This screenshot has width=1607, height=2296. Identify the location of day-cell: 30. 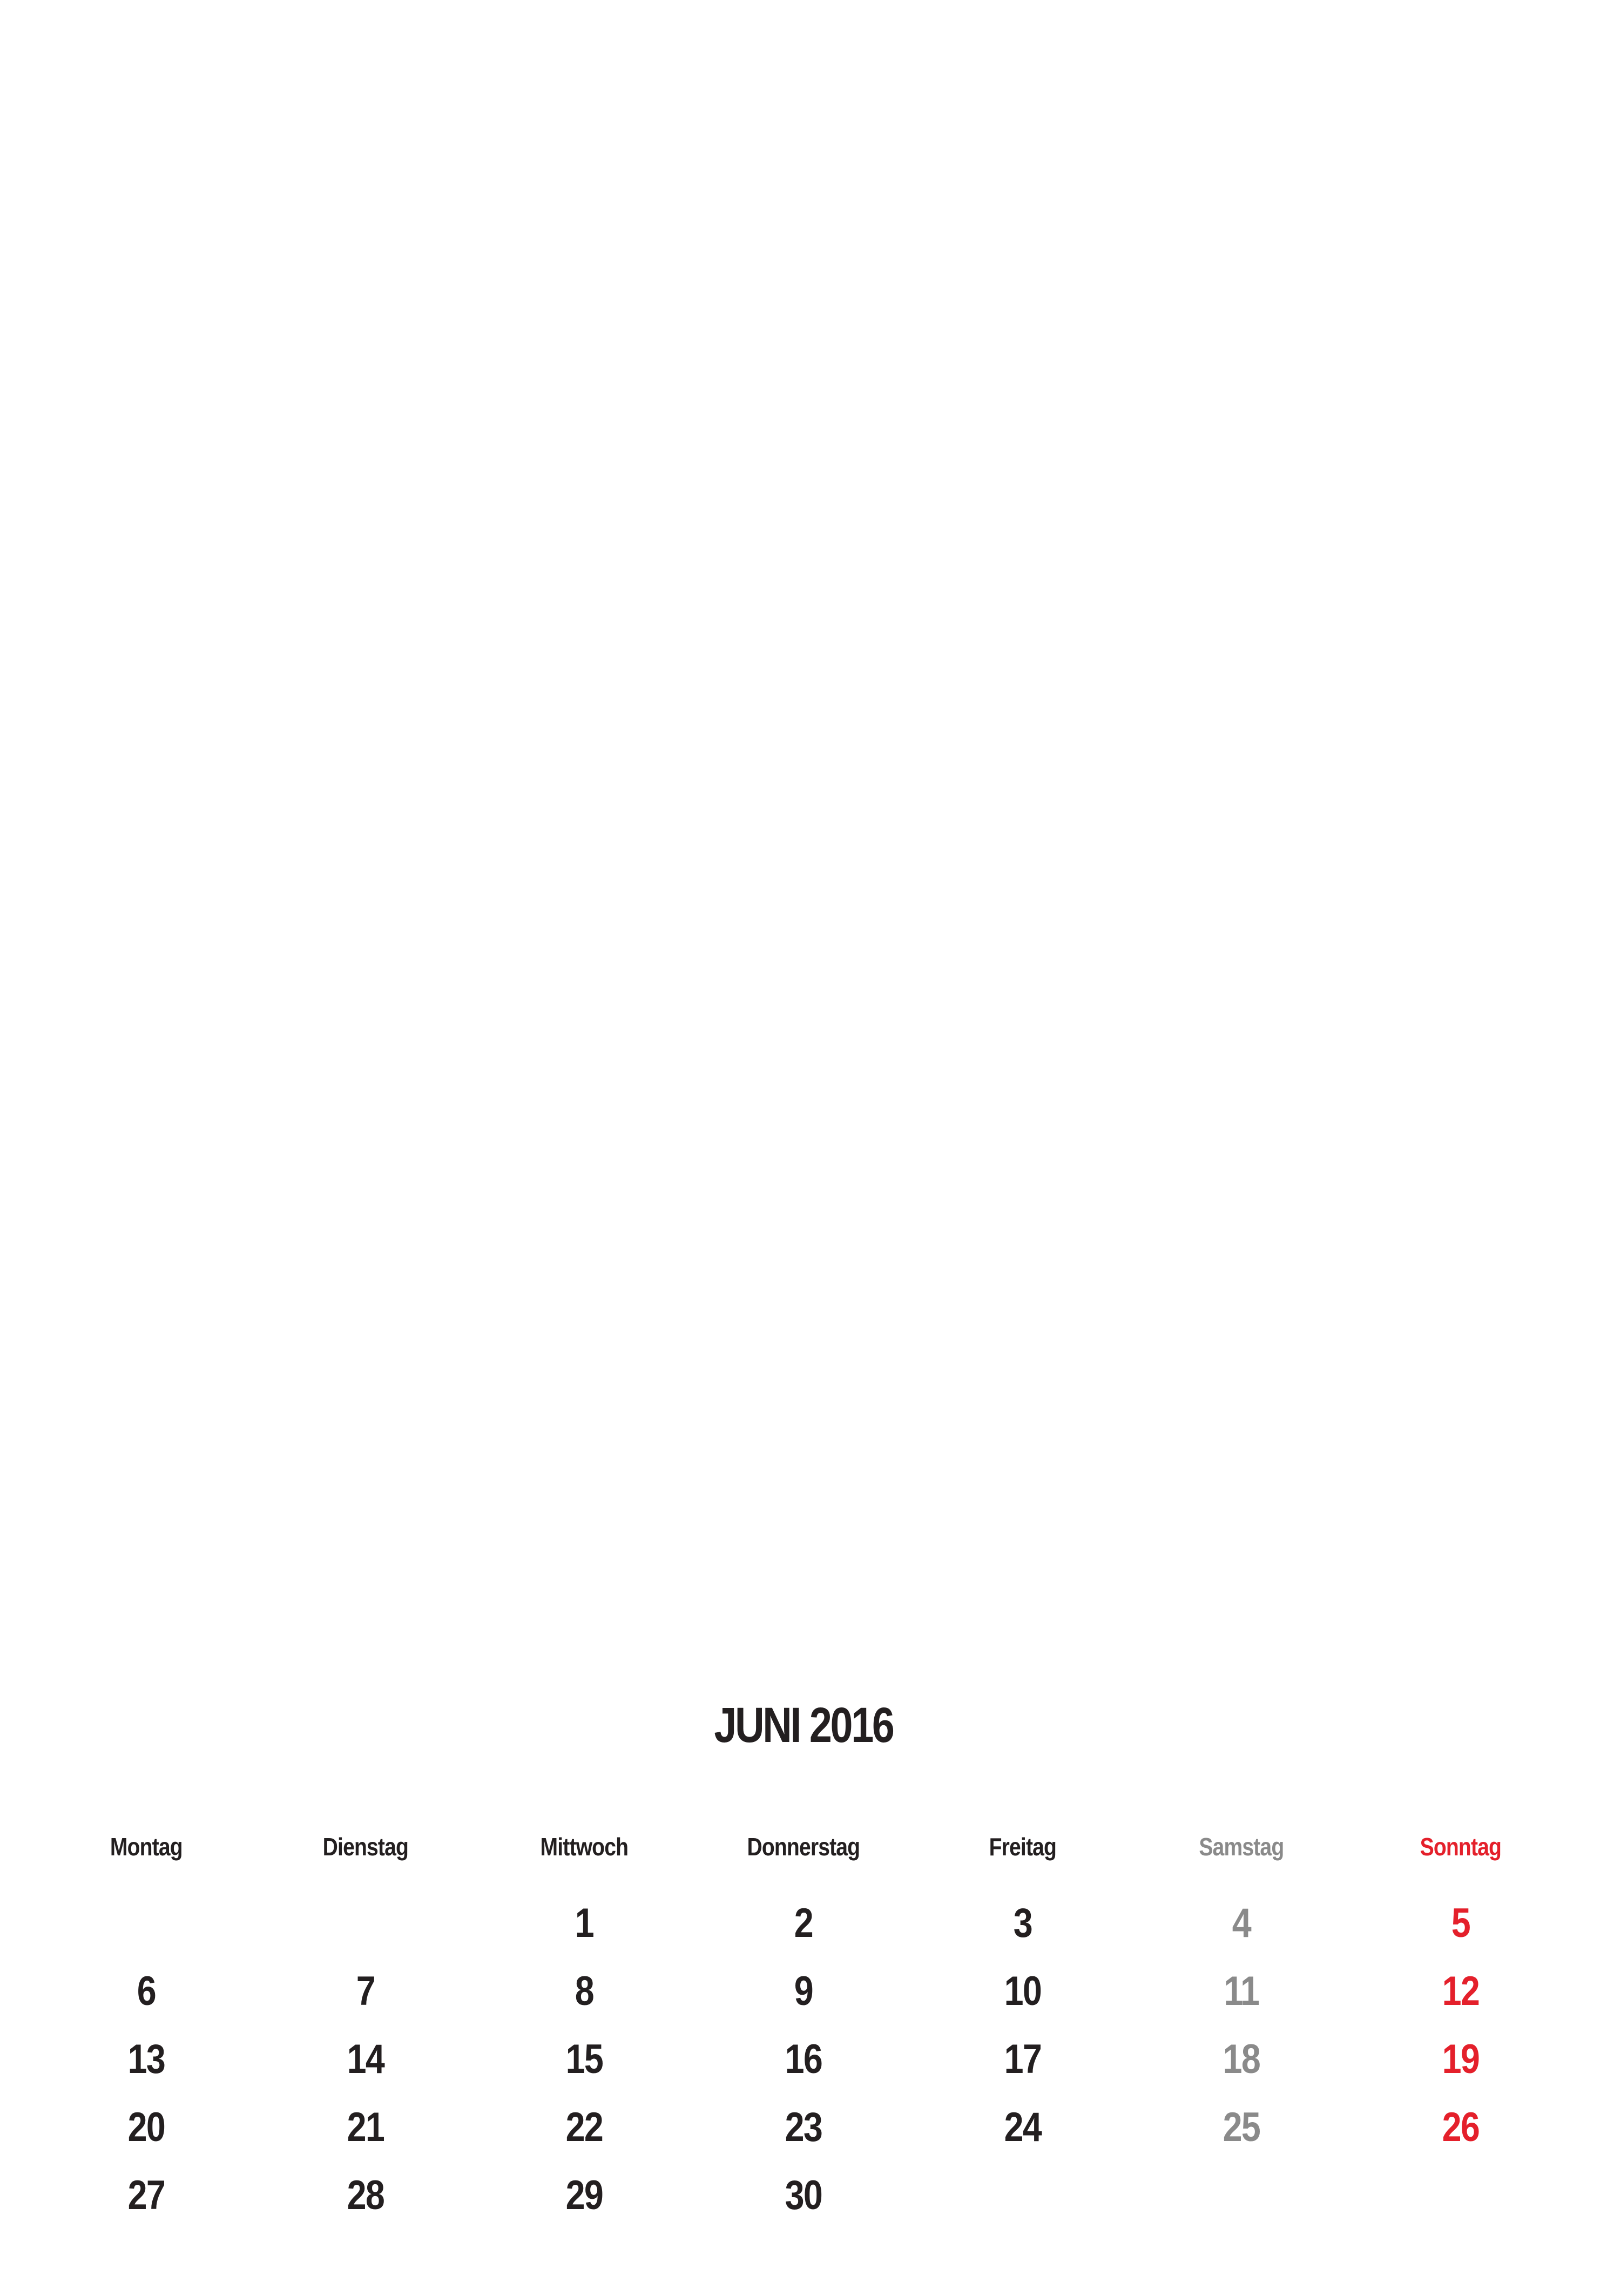
(804, 2195).